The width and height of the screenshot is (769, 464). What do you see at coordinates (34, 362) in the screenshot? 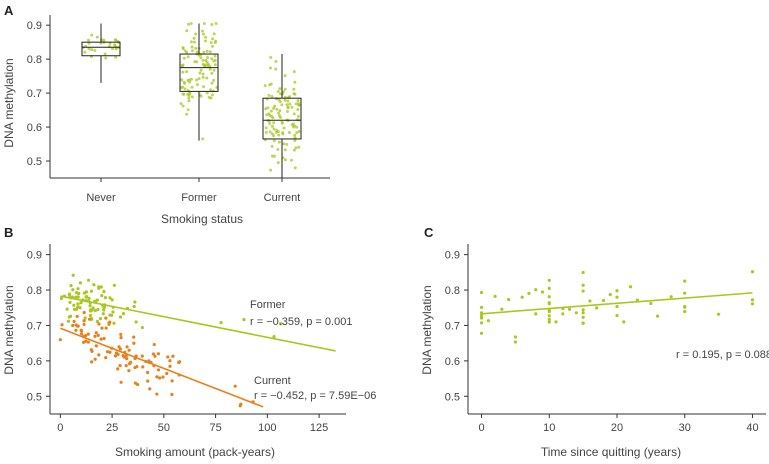
I see `panel-b-y-tick-label: 0.6` at bounding box center [34, 362].